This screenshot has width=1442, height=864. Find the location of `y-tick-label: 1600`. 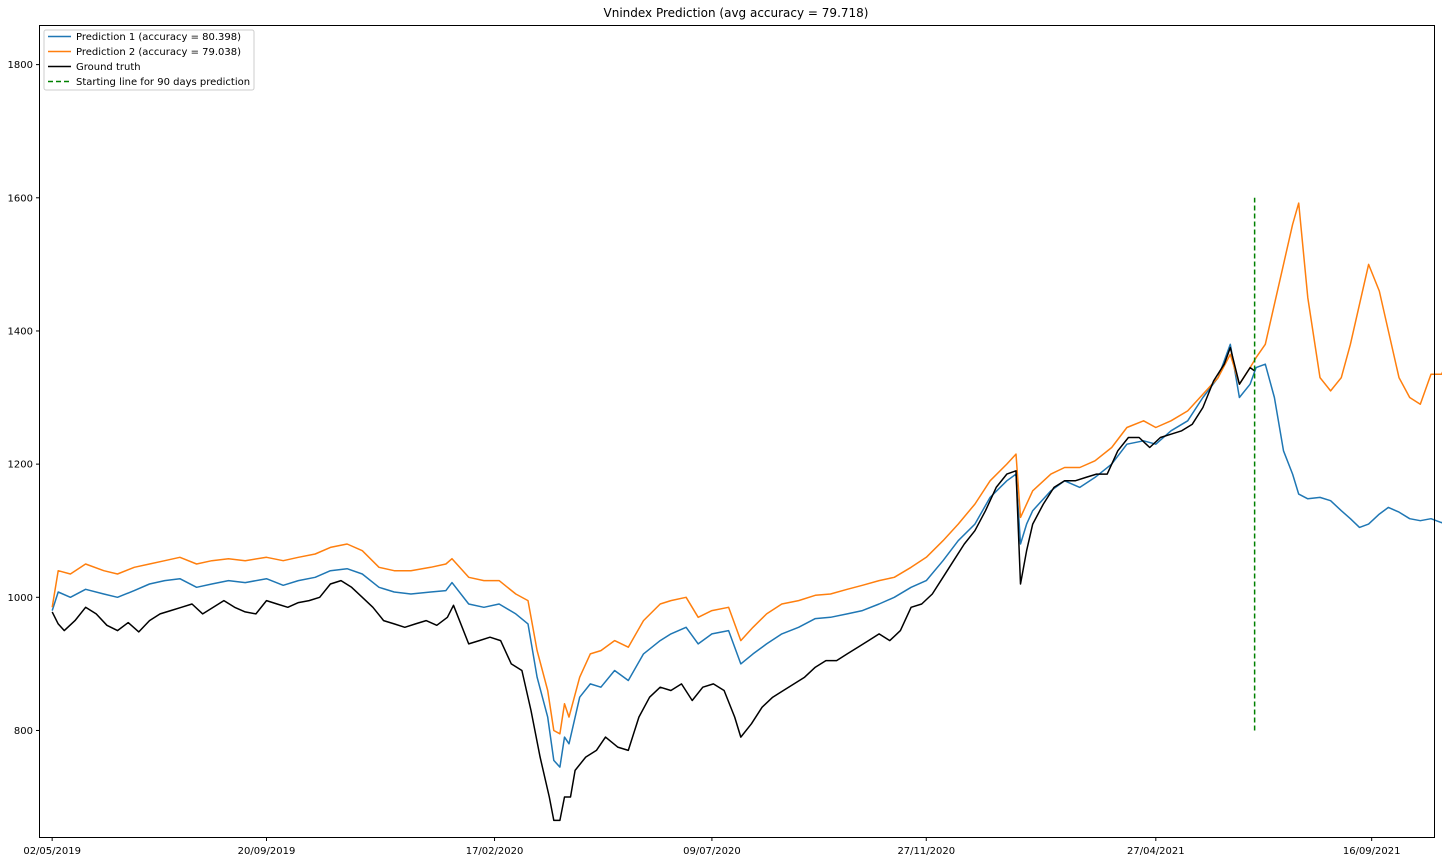

y-tick-label: 1600 is located at coordinates (20, 198).